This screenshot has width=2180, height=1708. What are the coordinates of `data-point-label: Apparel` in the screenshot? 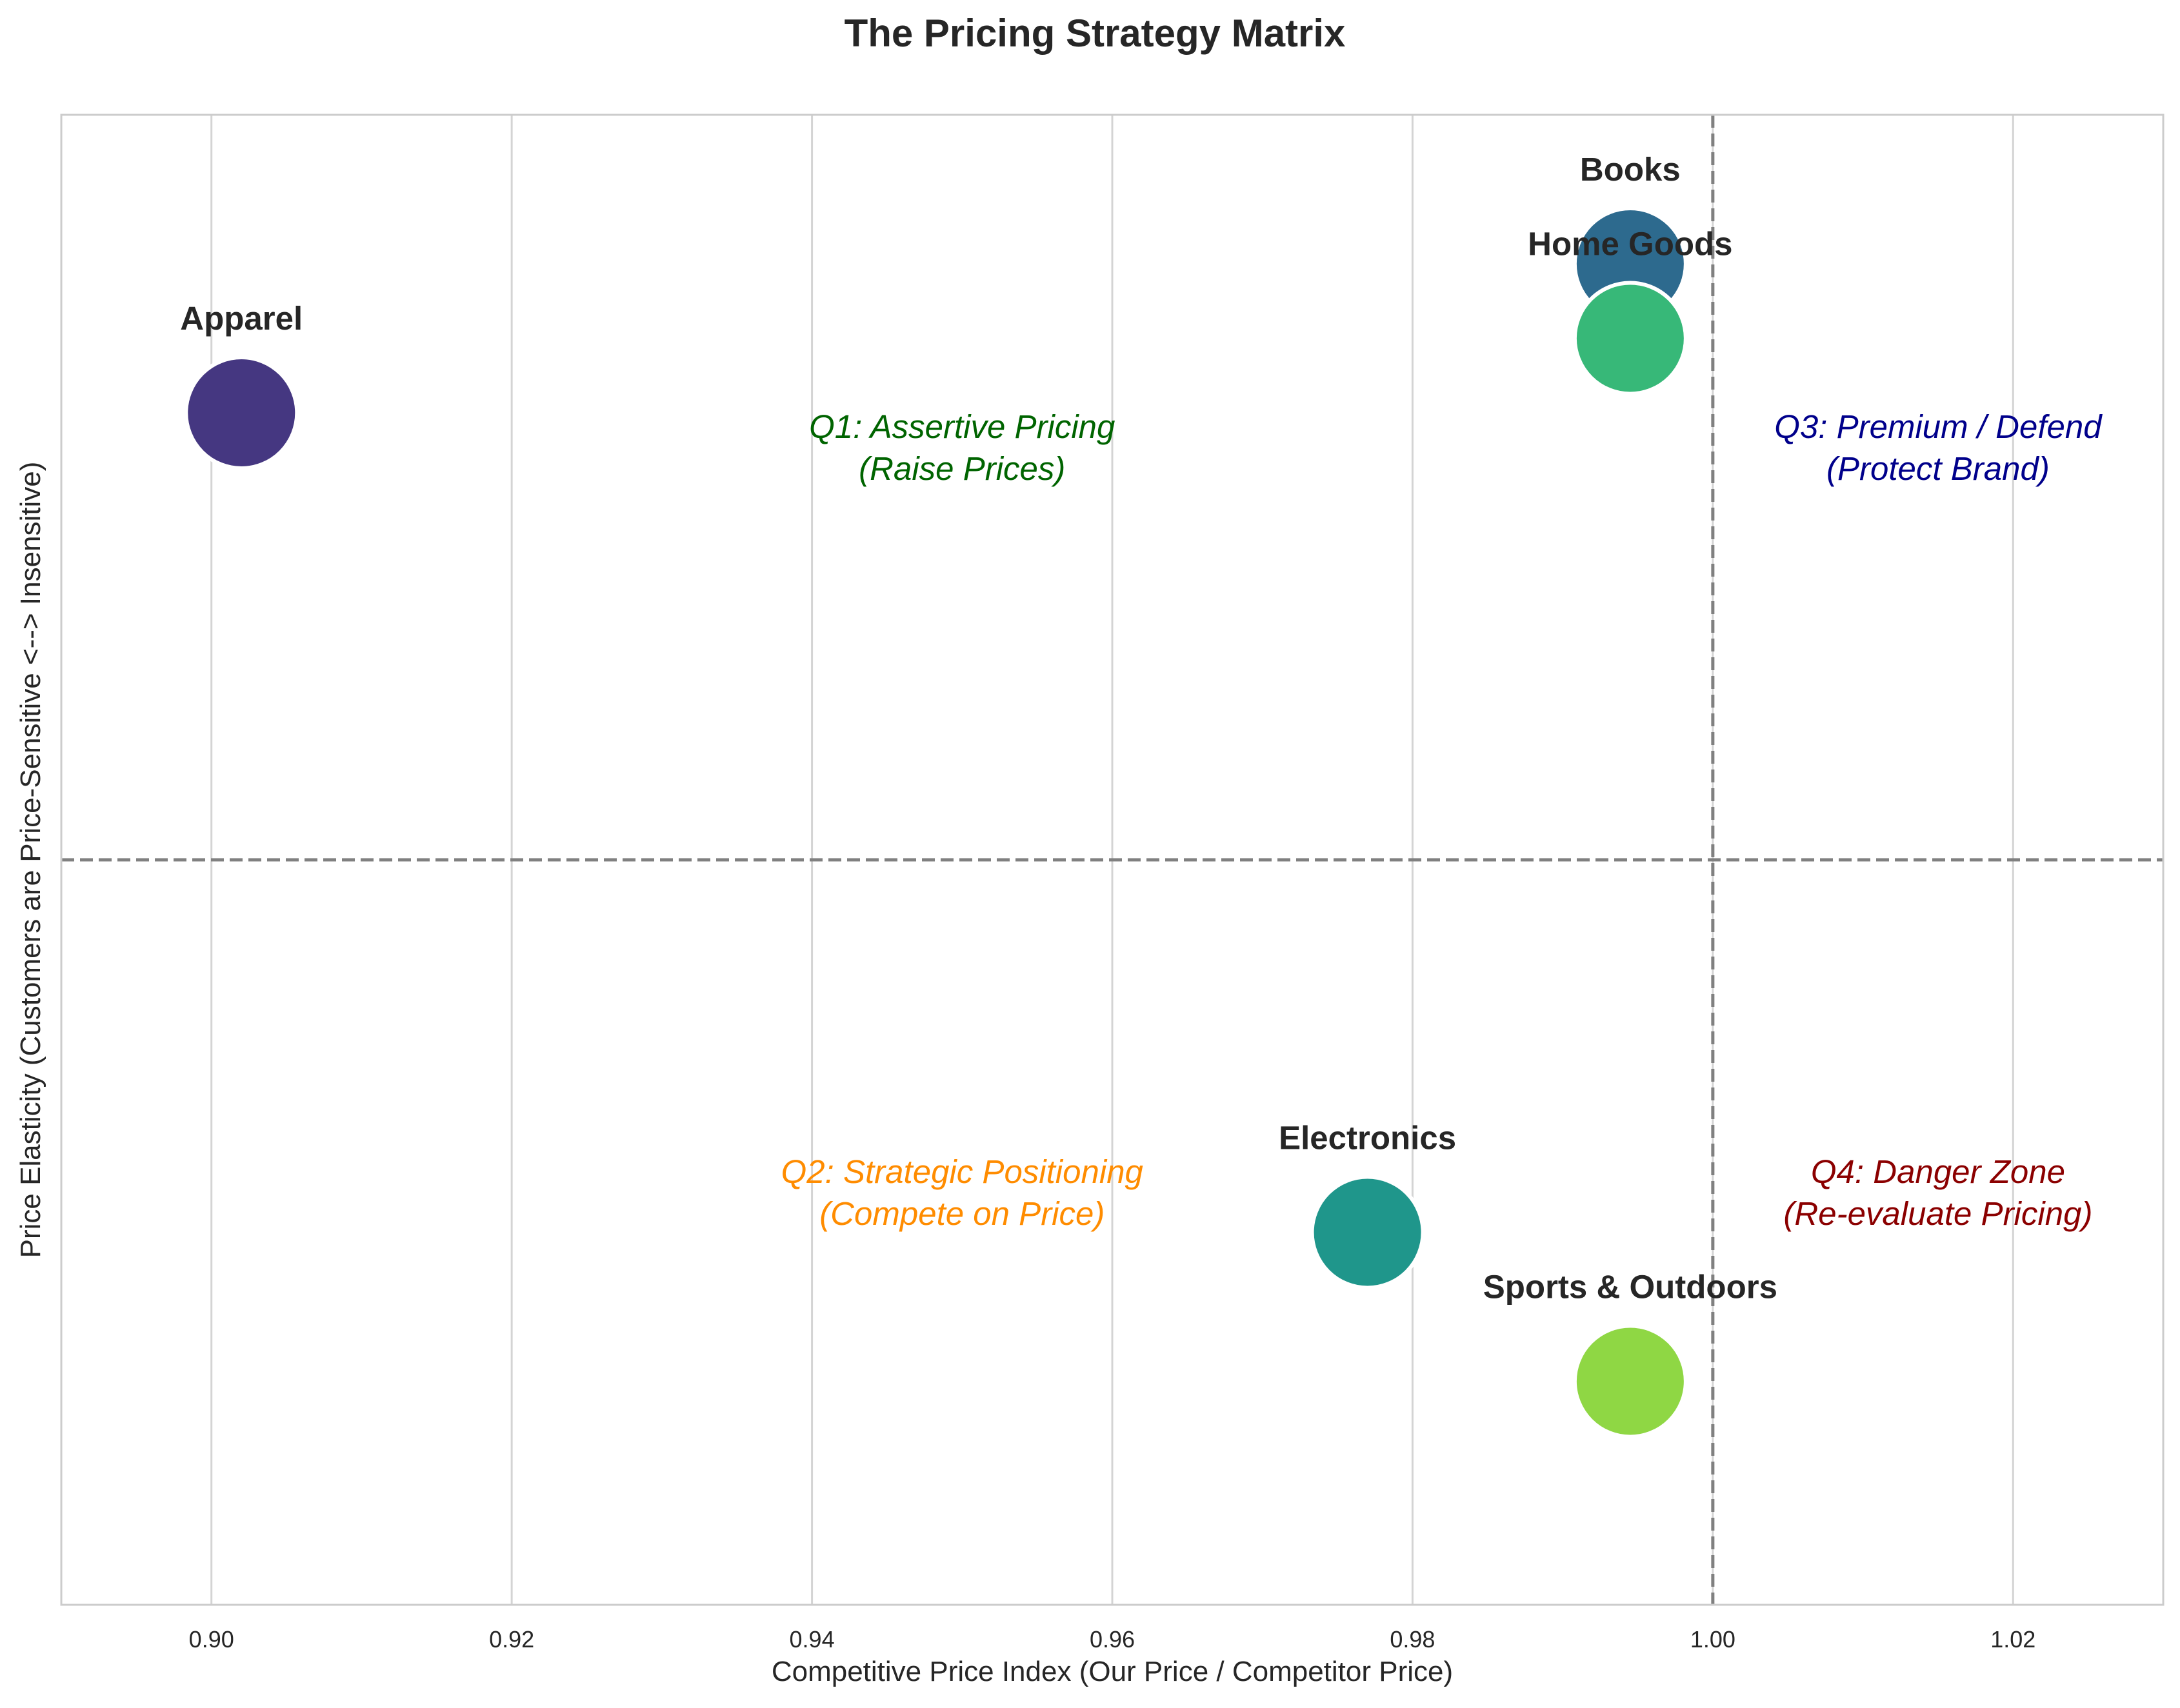 It's located at (241, 318).